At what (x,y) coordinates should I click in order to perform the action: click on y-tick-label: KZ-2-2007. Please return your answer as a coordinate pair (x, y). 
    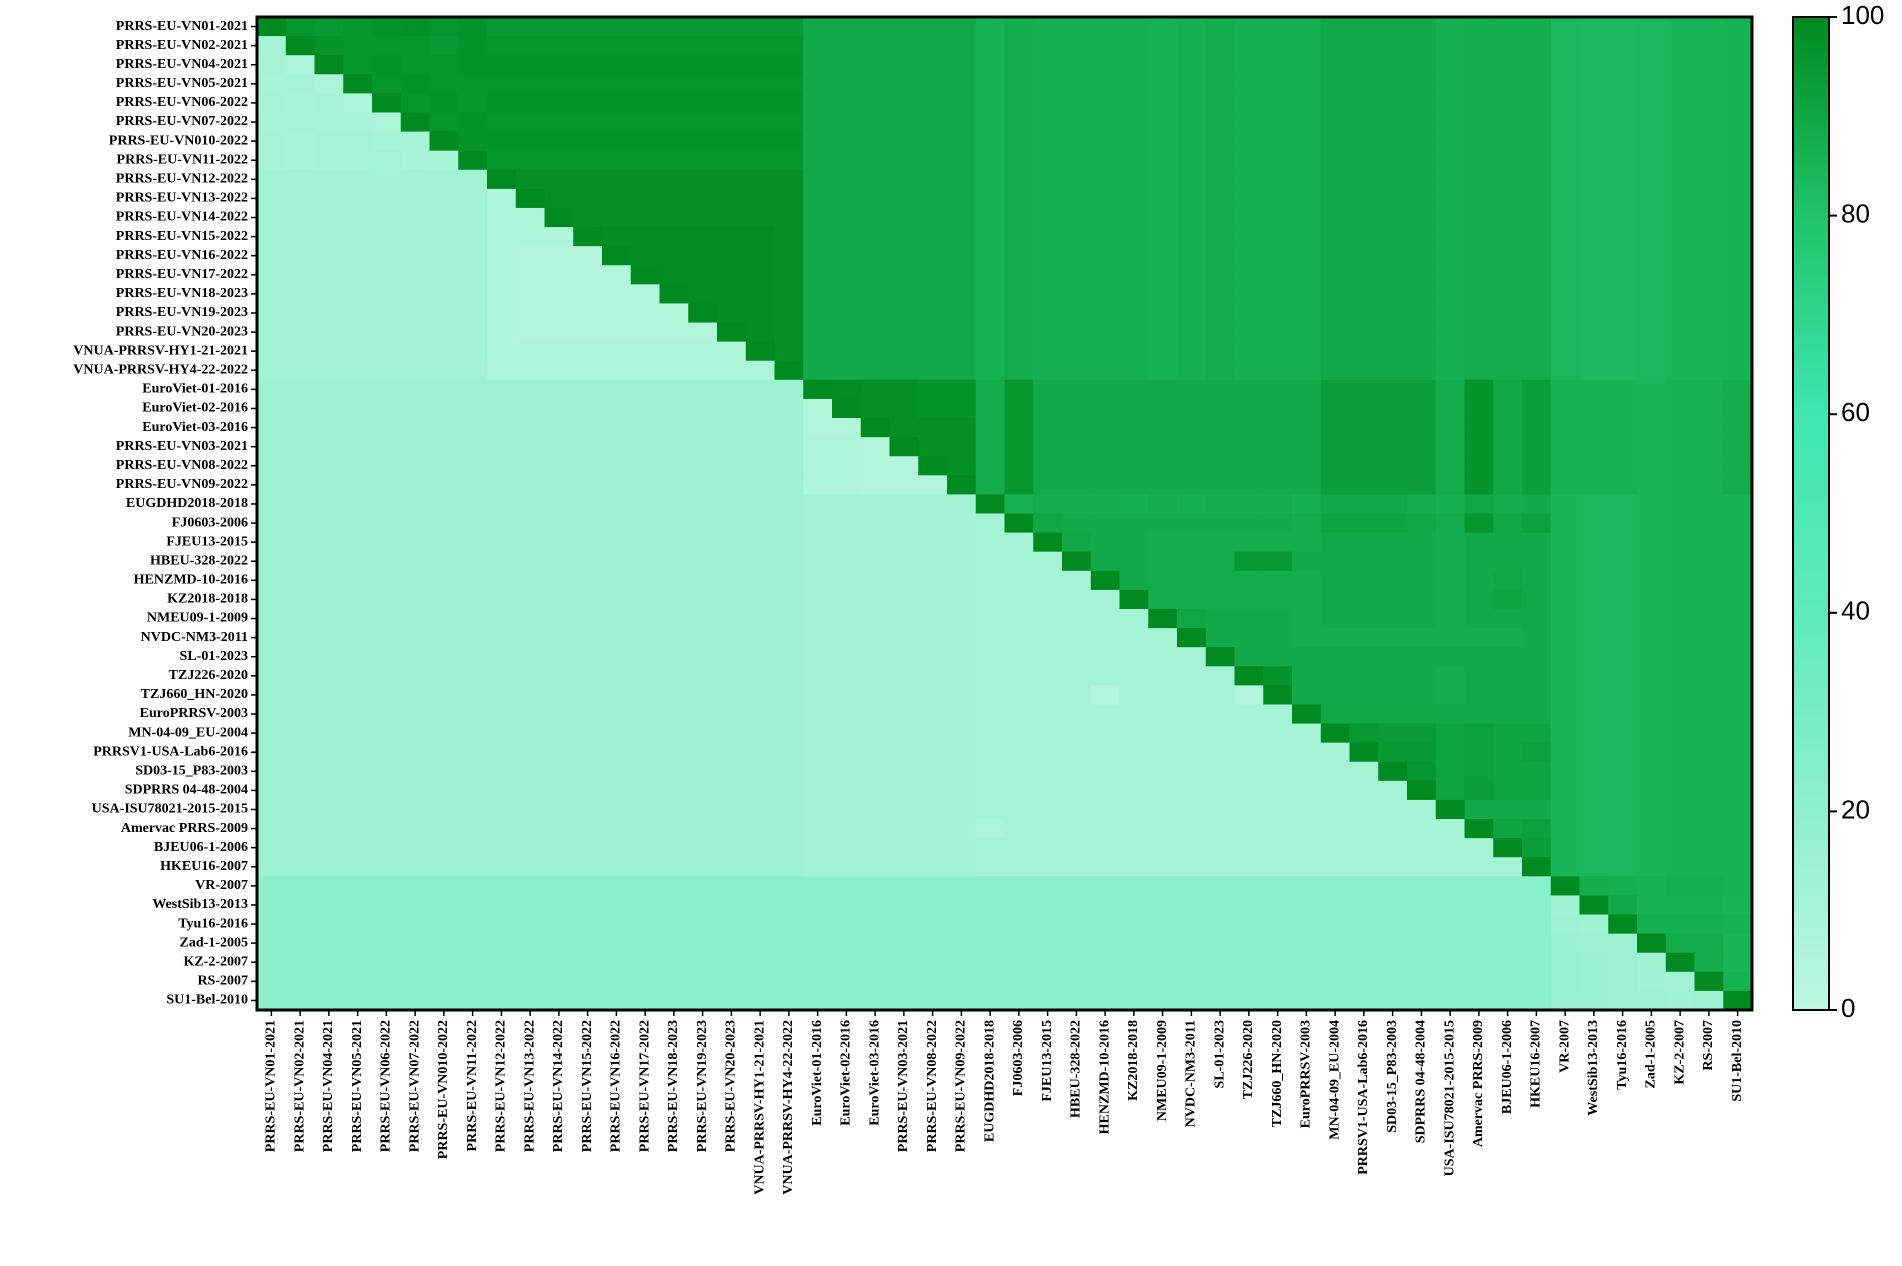
    Looking at the image, I should click on (215, 961).